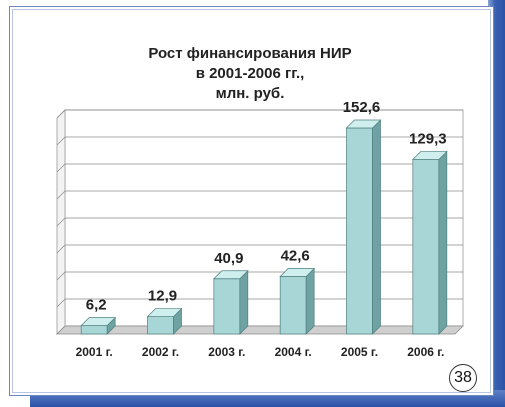 The height and width of the screenshot is (407, 505). Describe the element at coordinates (160, 352) in the screenshot. I see `x-tick-label: 2002 г.` at that location.